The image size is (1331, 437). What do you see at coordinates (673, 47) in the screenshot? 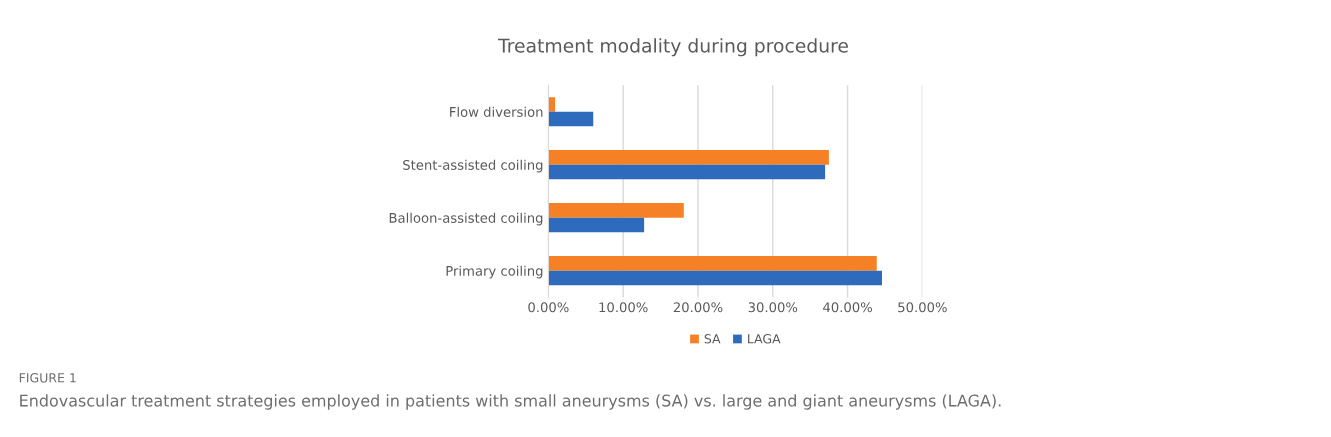
I see `chart-title: Treatment modality during procedure` at bounding box center [673, 47].